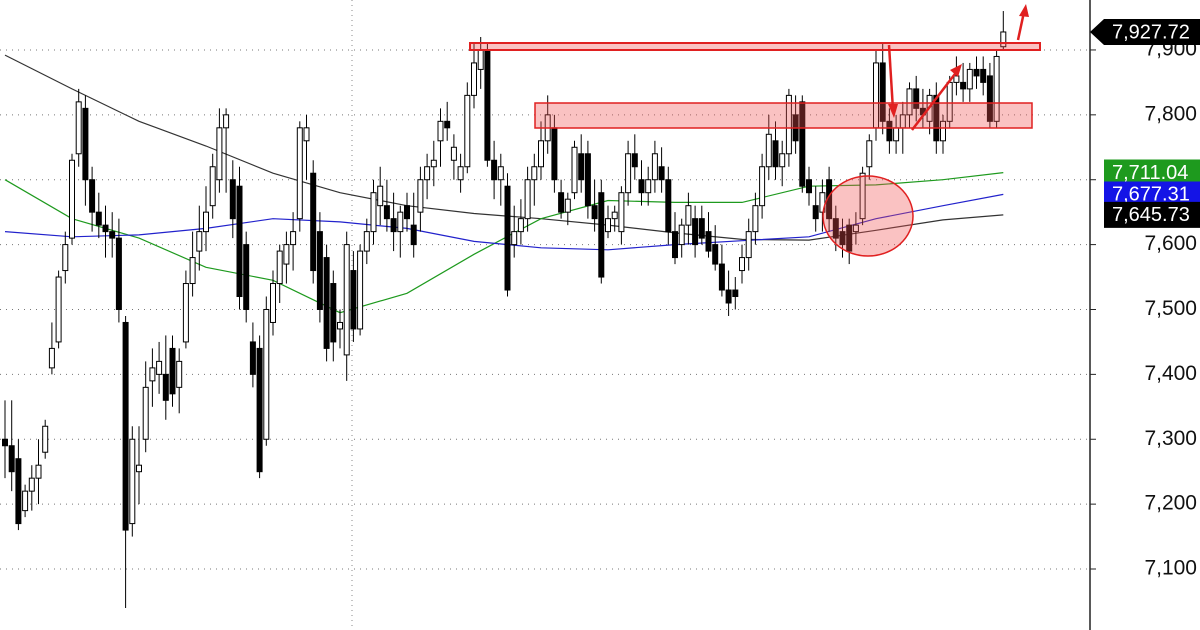 This screenshot has width=1200, height=630. What do you see at coordinates (1151, 195) in the screenshot?
I see `price-tag-label: 7,677.31` at bounding box center [1151, 195].